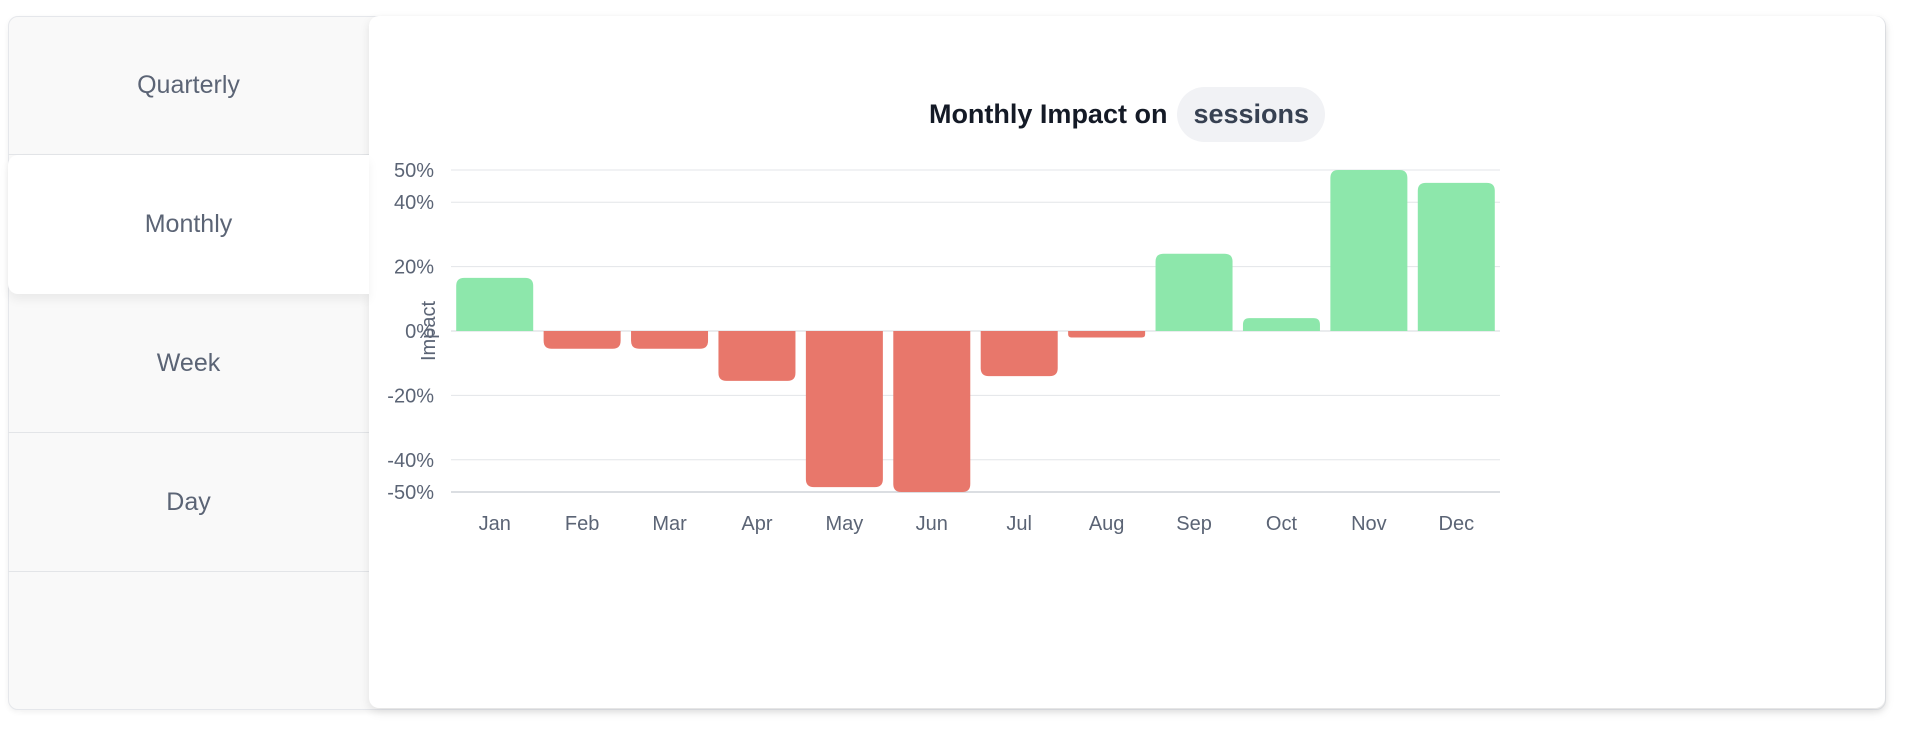  Describe the element at coordinates (419, 332) in the screenshot. I see `y-tick-label: 0%` at that location.